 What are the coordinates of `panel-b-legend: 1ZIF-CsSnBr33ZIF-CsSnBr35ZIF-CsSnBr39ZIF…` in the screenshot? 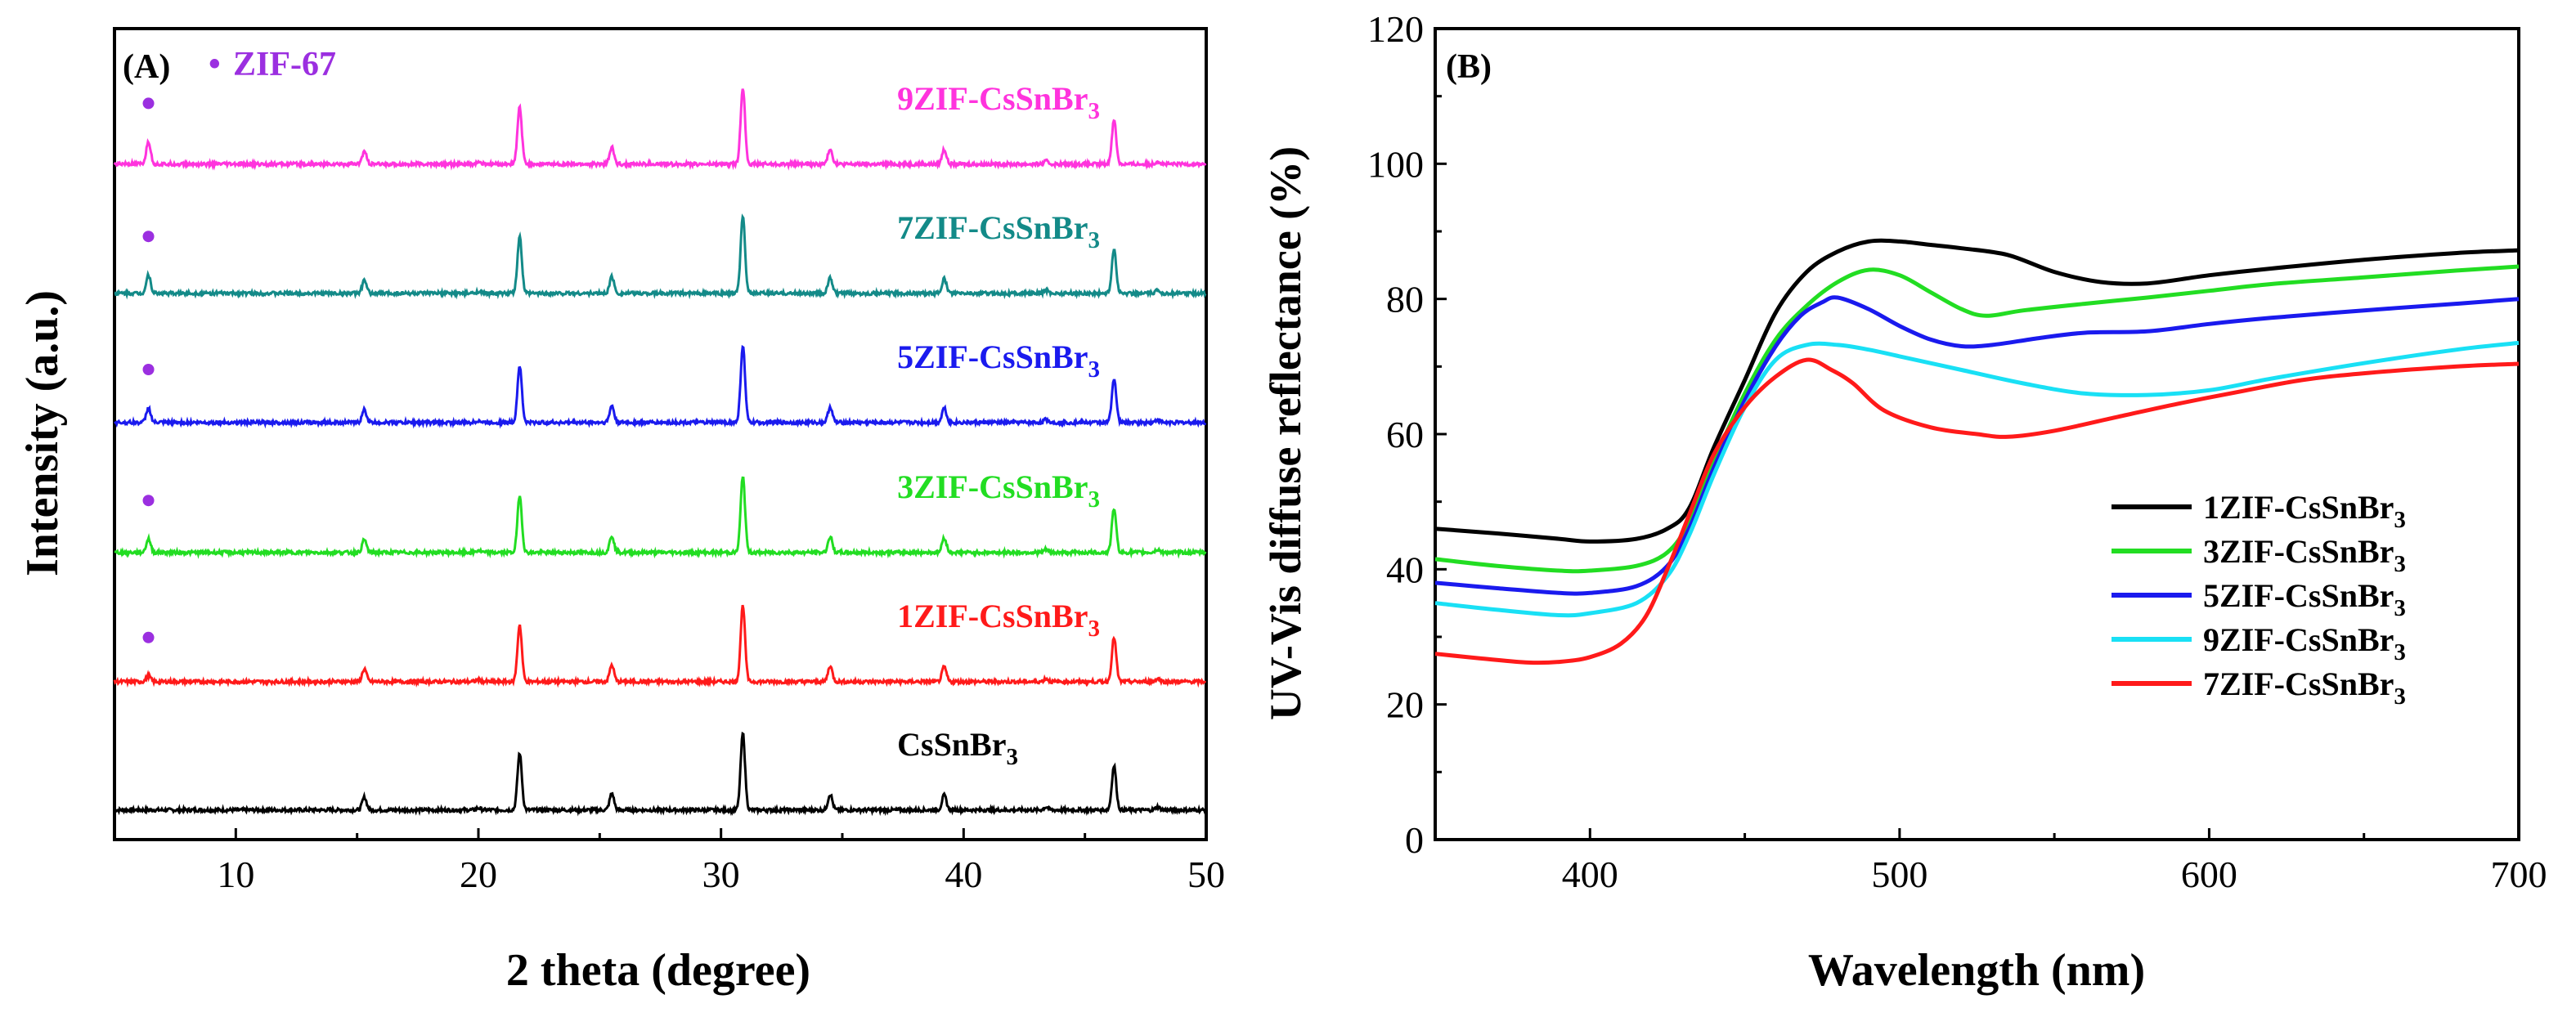 It's located at (2259, 599).